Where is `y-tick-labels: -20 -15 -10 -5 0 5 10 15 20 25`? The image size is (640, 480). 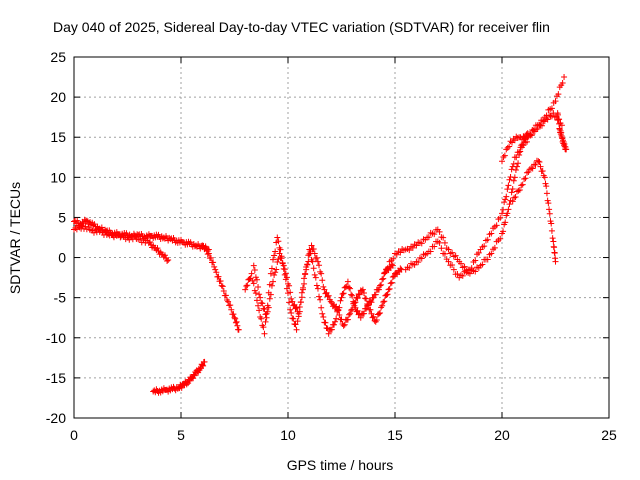 y-tick-labels: -20 -15 -10 -5 0 5 10 15 20 25 is located at coordinates (56, 237).